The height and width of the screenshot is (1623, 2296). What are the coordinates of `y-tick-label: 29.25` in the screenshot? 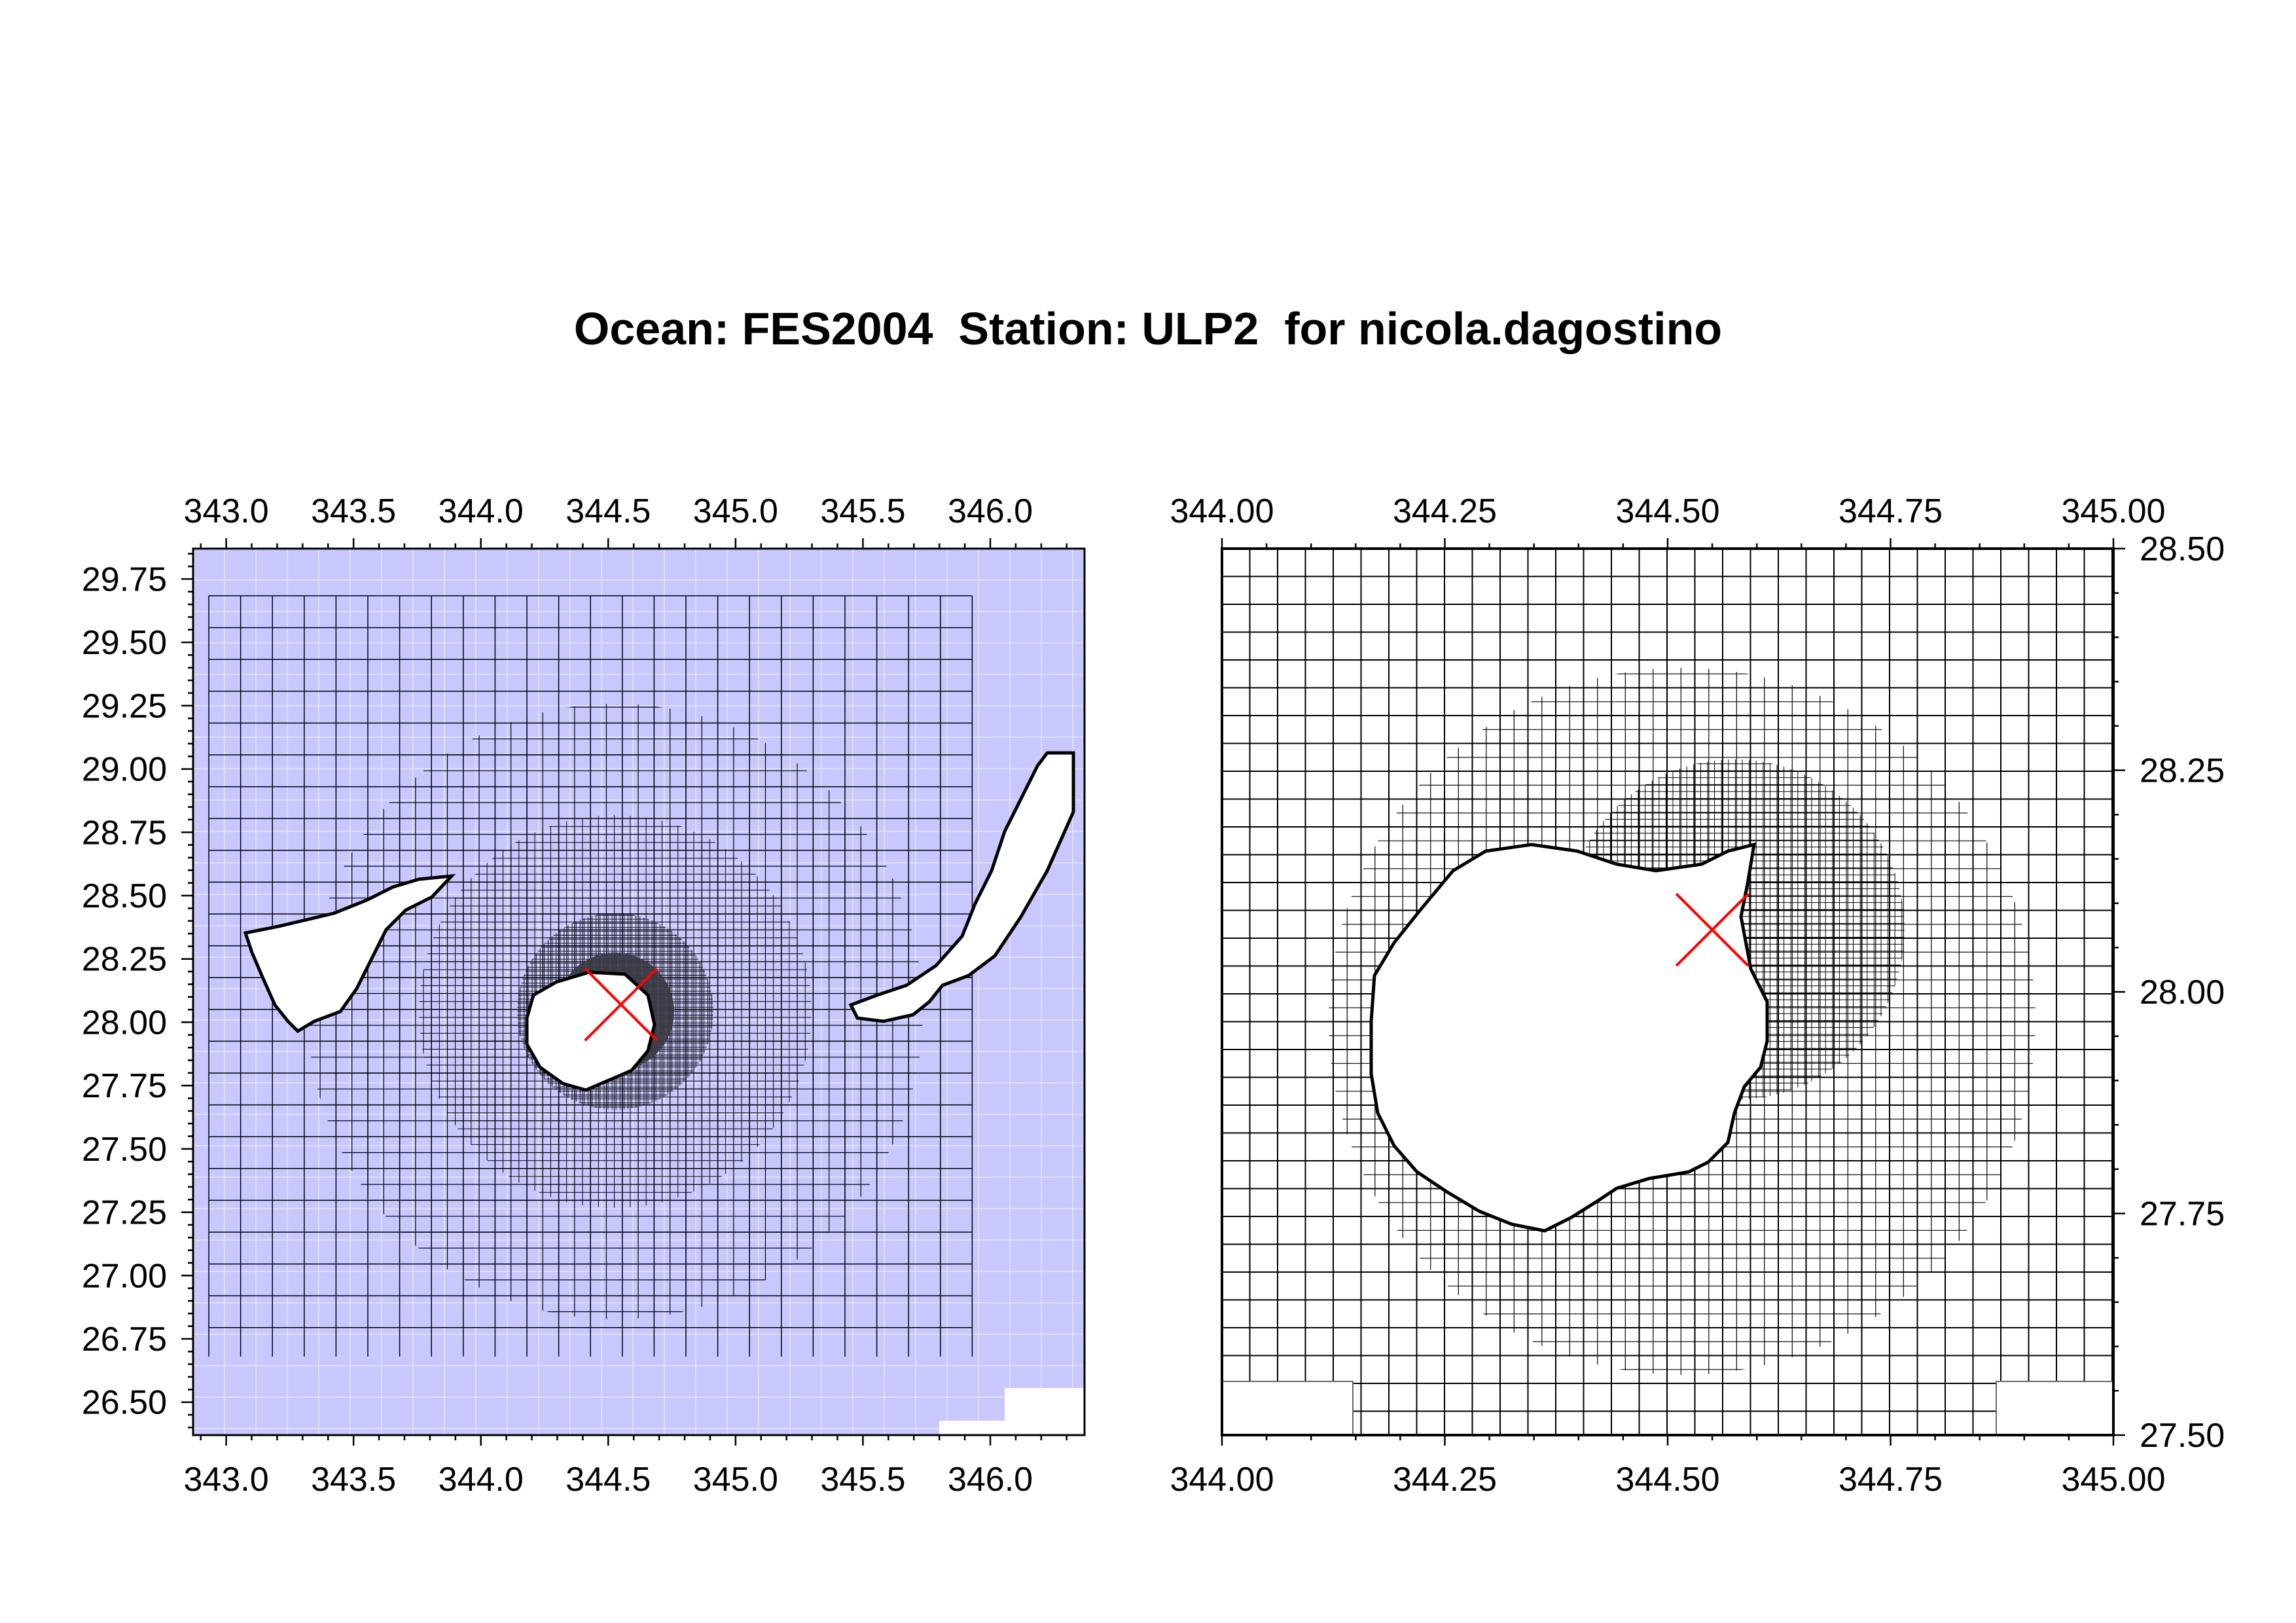 It's located at (124, 706).